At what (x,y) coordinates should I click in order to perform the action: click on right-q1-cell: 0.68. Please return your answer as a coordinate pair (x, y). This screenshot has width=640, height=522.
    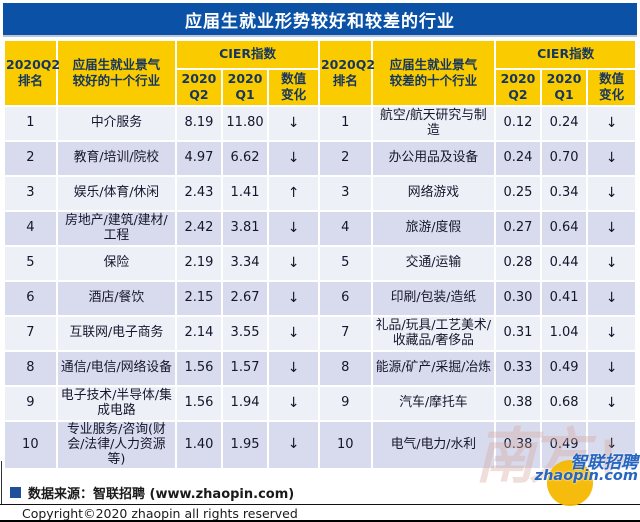
    Looking at the image, I should click on (564, 403).